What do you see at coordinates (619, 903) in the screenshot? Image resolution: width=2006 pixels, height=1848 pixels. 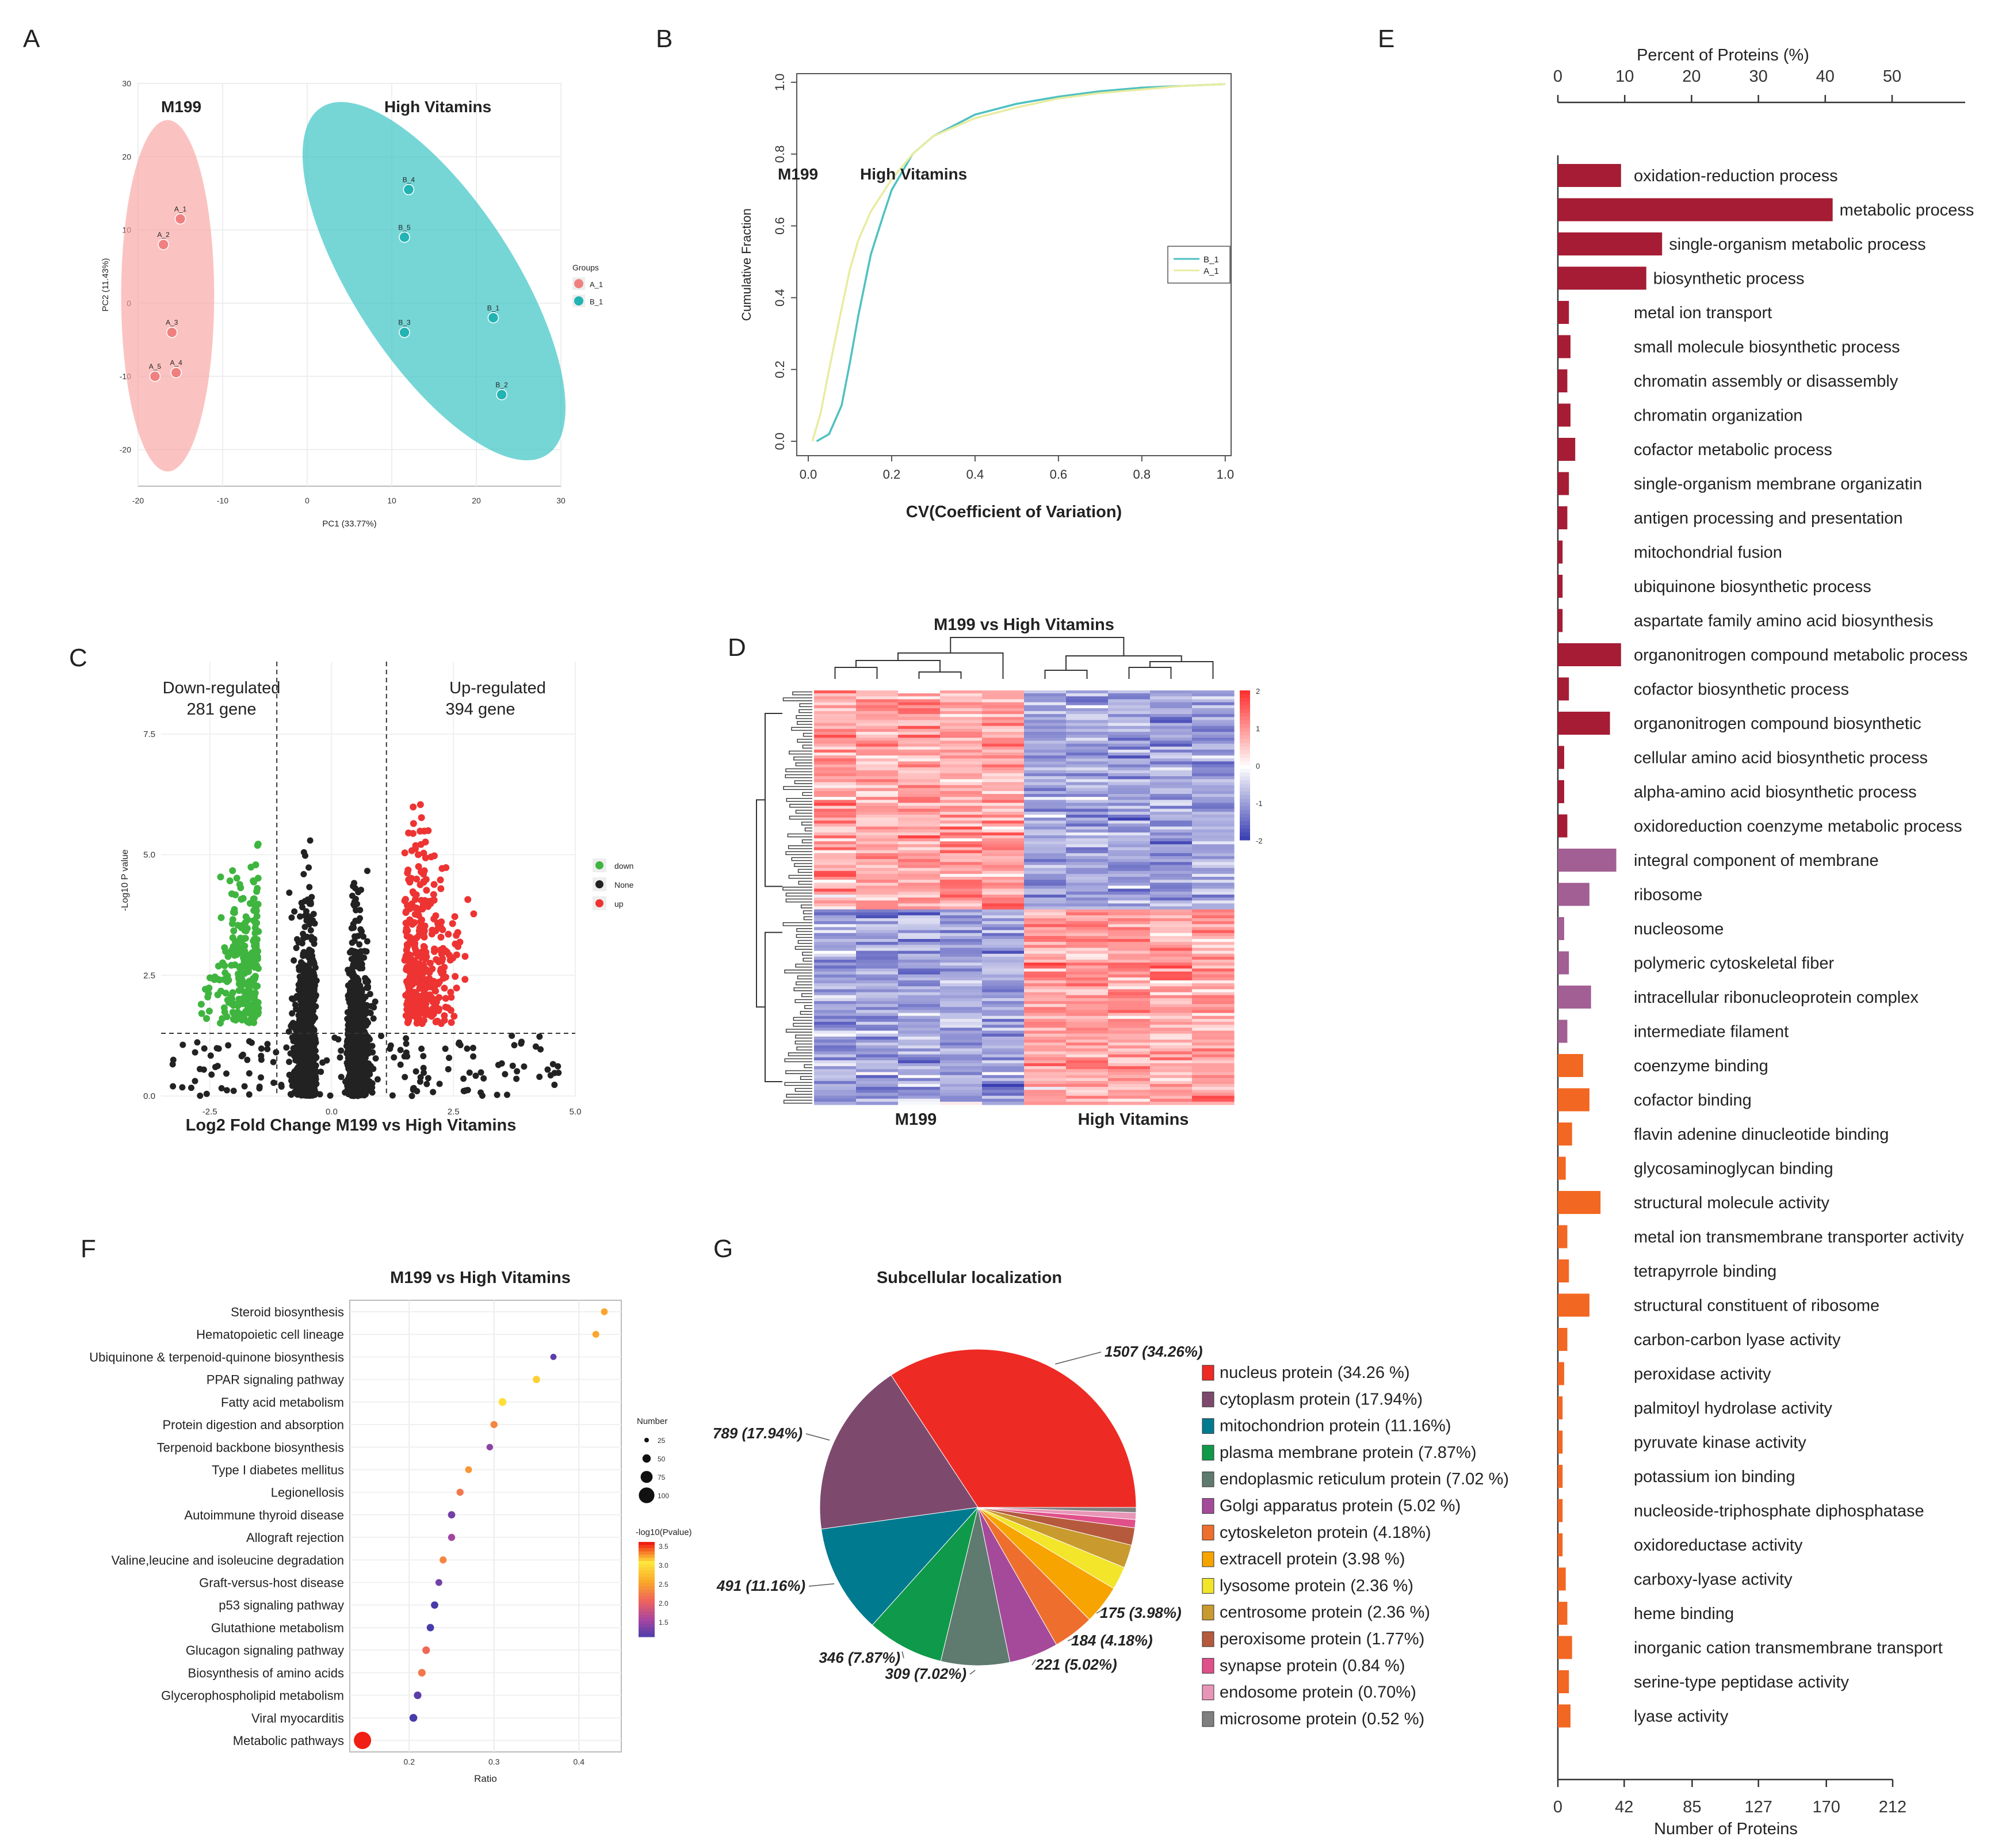 I see `volcano-legend-label: up` at bounding box center [619, 903].